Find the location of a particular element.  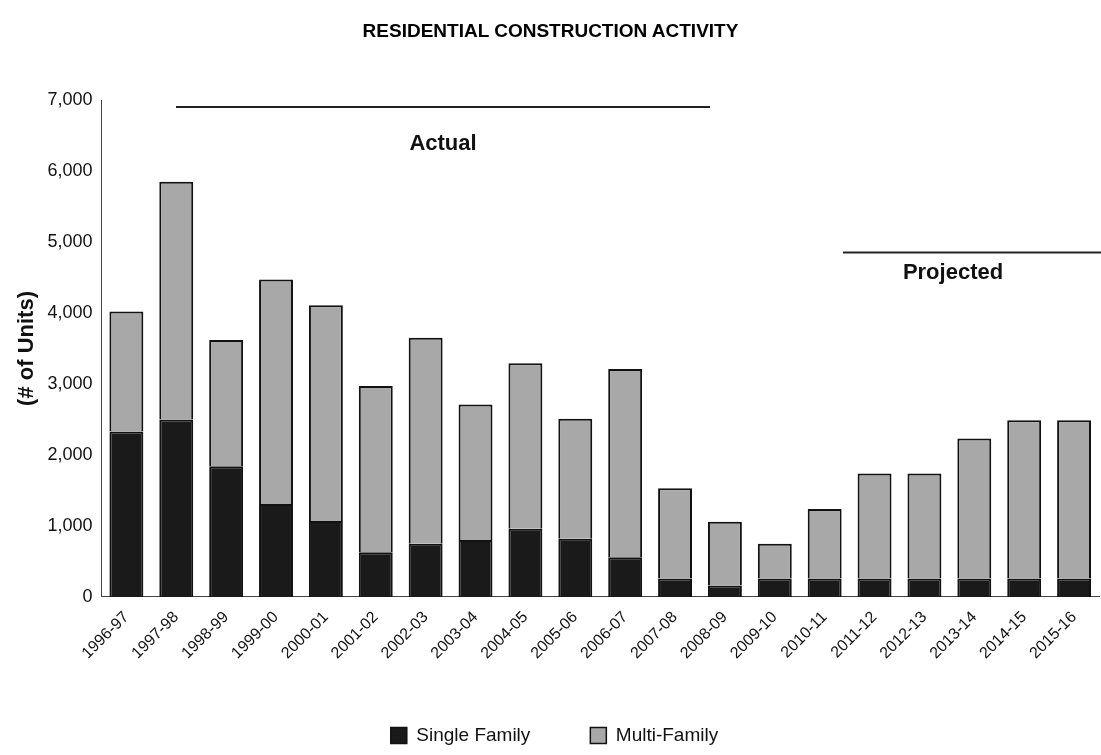

y-tick-label: 5,000 is located at coordinates (70, 240).